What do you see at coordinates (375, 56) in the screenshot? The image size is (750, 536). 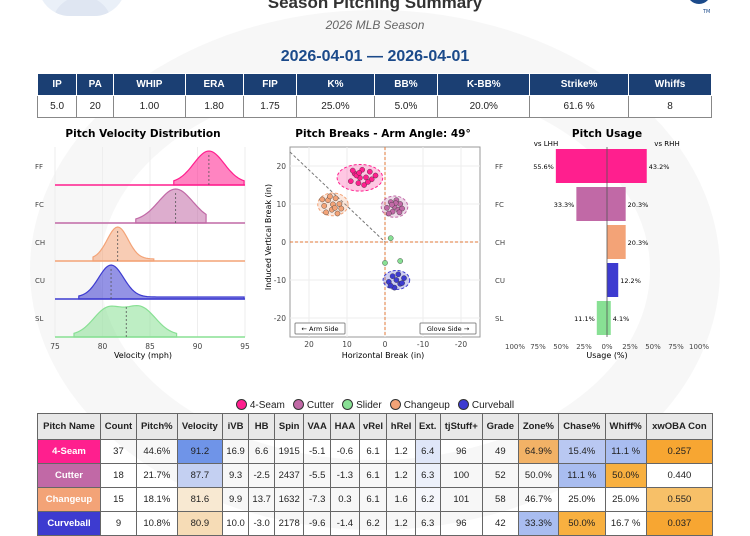 I see `date-range: 2026-04-01 — 2026-04-01` at bounding box center [375, 56].